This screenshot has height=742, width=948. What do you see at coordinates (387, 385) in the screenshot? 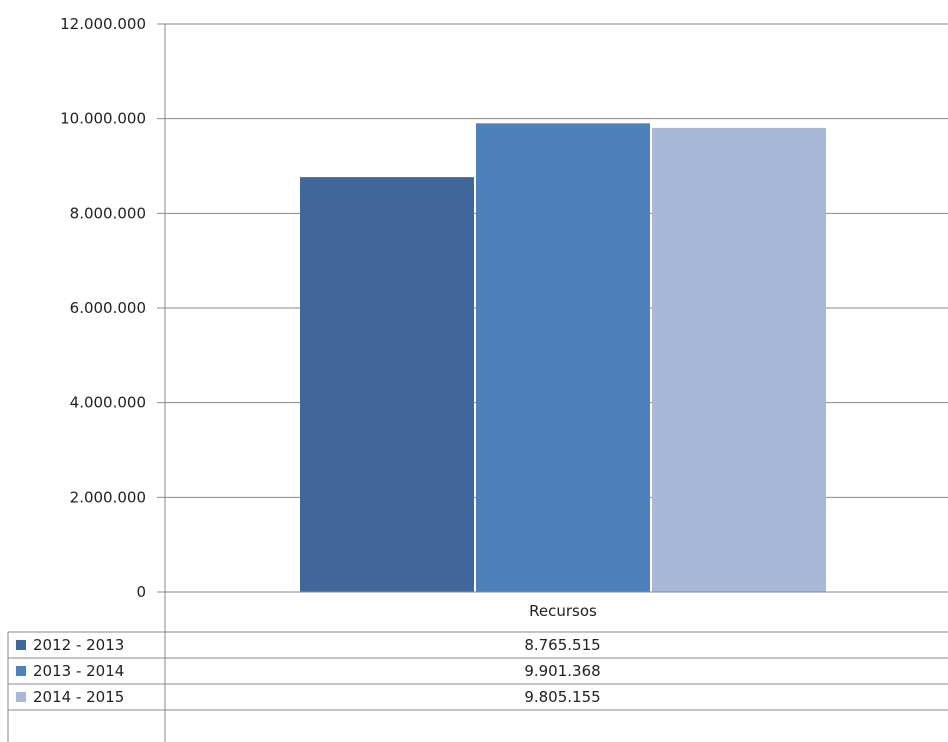
I see `bar-2012-2013` at bounding box center [387, 385].